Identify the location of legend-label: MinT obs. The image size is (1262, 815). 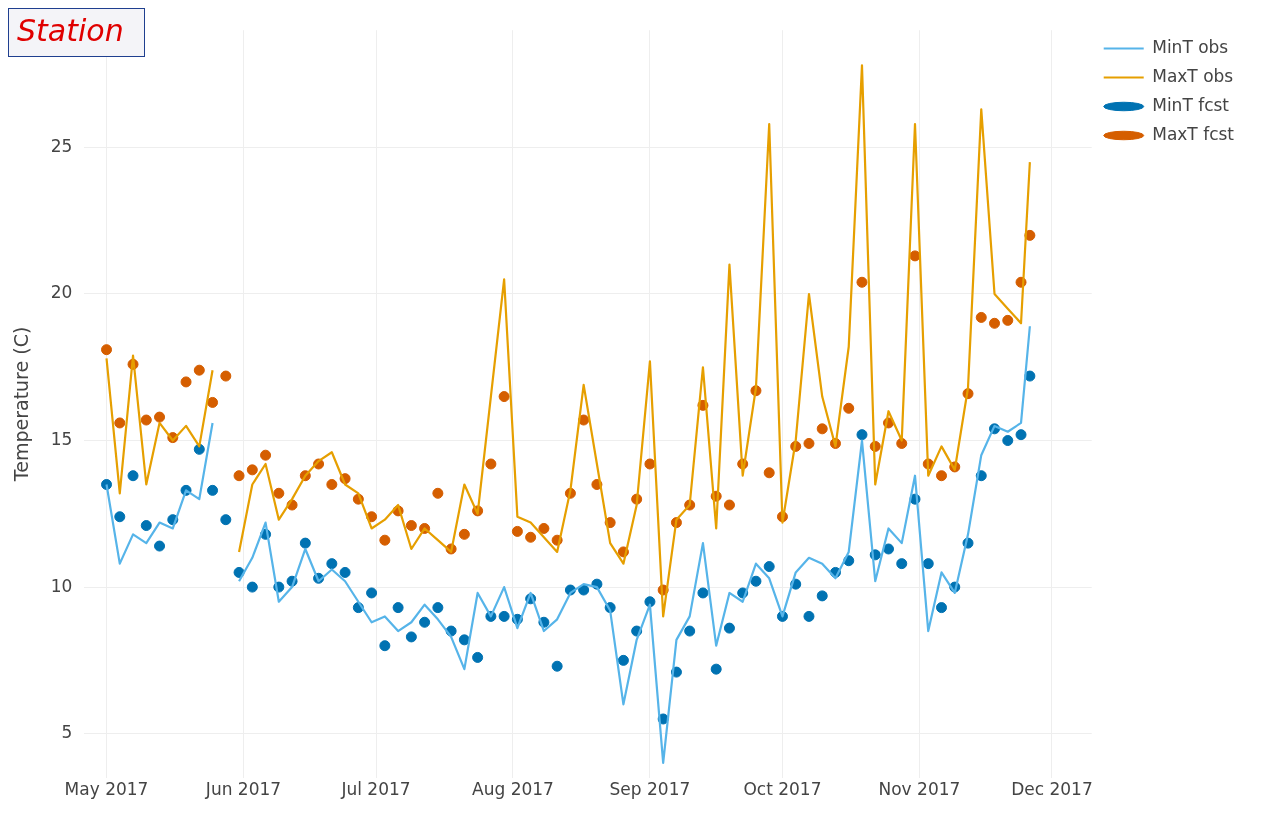
(1190, 46).